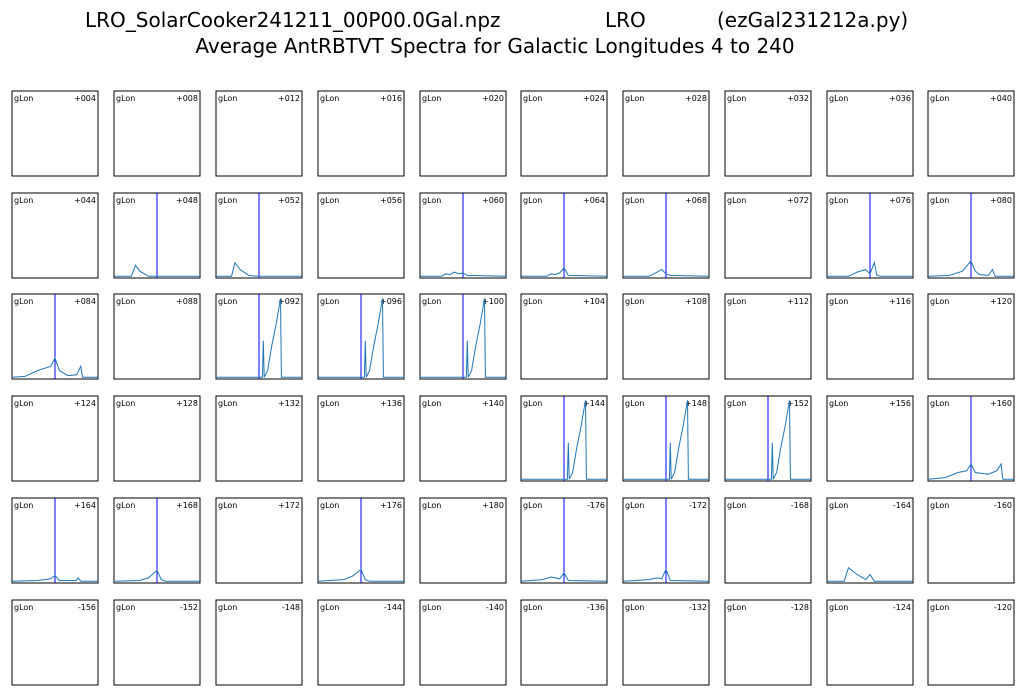 The image size is (1024, 698). Describe the element at coordinates (902, 607) in the screenshot. I see `panel-longitude: -124` at that location.